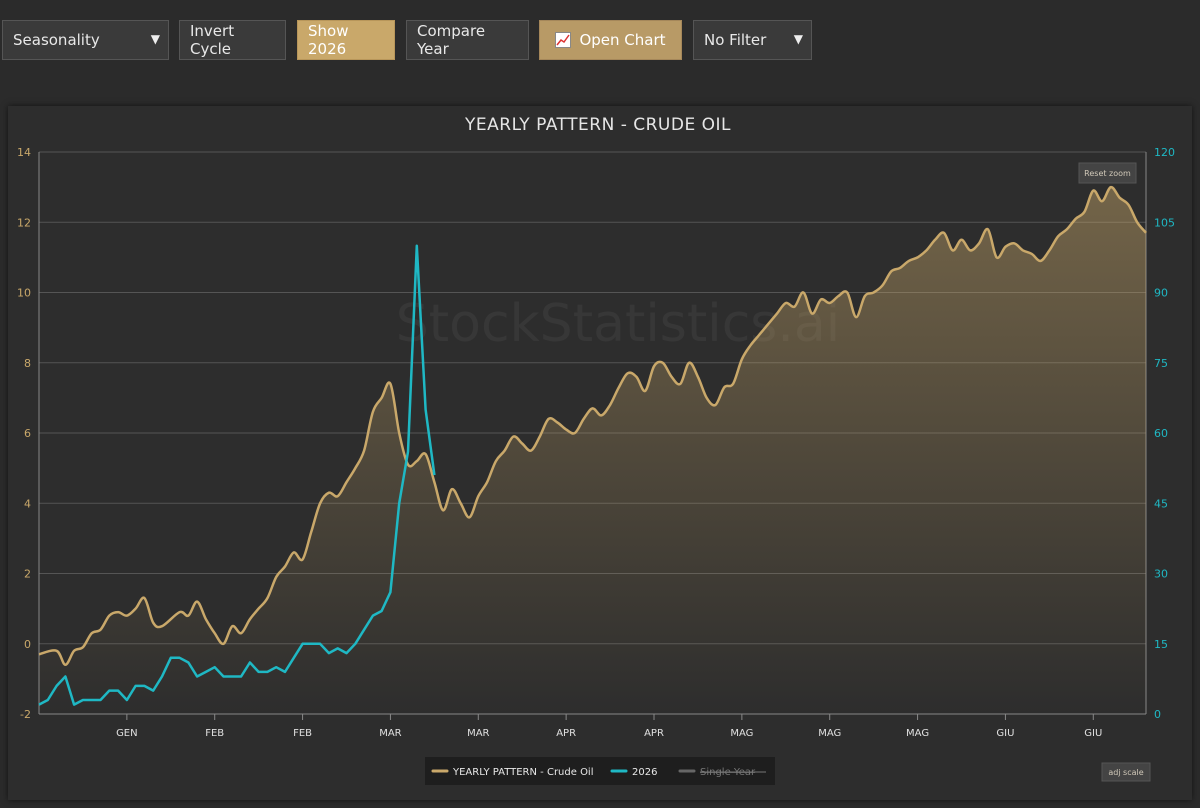  What do you see at coordinates (1161, 433) in the screenshot?
I see `right-tick-label: 60` at bounding box center [1161, 433].